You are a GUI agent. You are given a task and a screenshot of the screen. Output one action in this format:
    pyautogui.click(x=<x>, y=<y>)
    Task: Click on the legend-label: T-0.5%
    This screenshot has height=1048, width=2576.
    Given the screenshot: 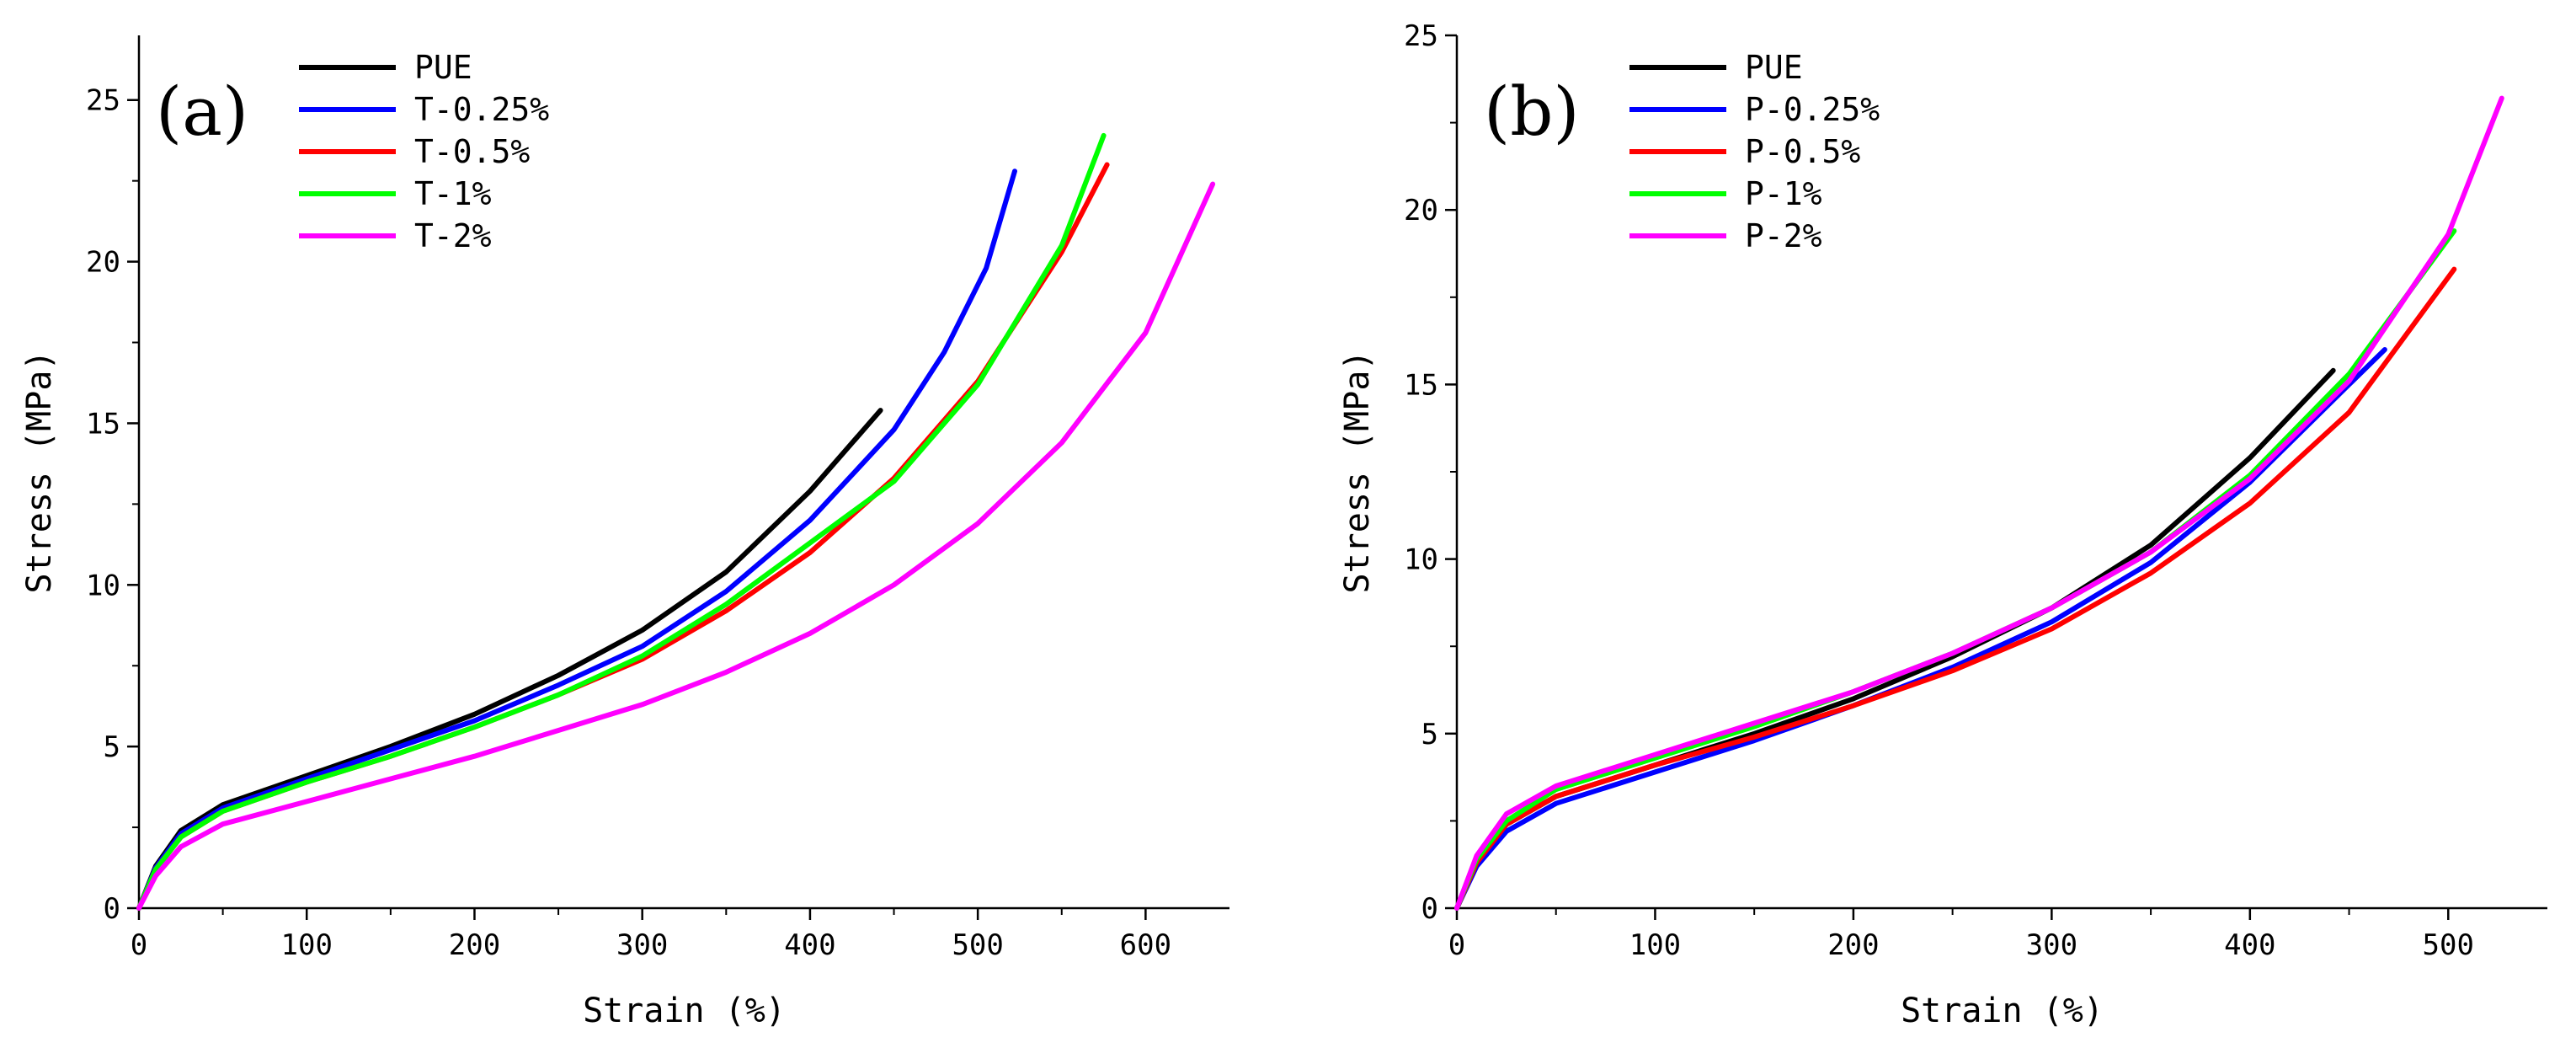 What is the action you would take?
    pyautogui.click(x=472, y=151)
    